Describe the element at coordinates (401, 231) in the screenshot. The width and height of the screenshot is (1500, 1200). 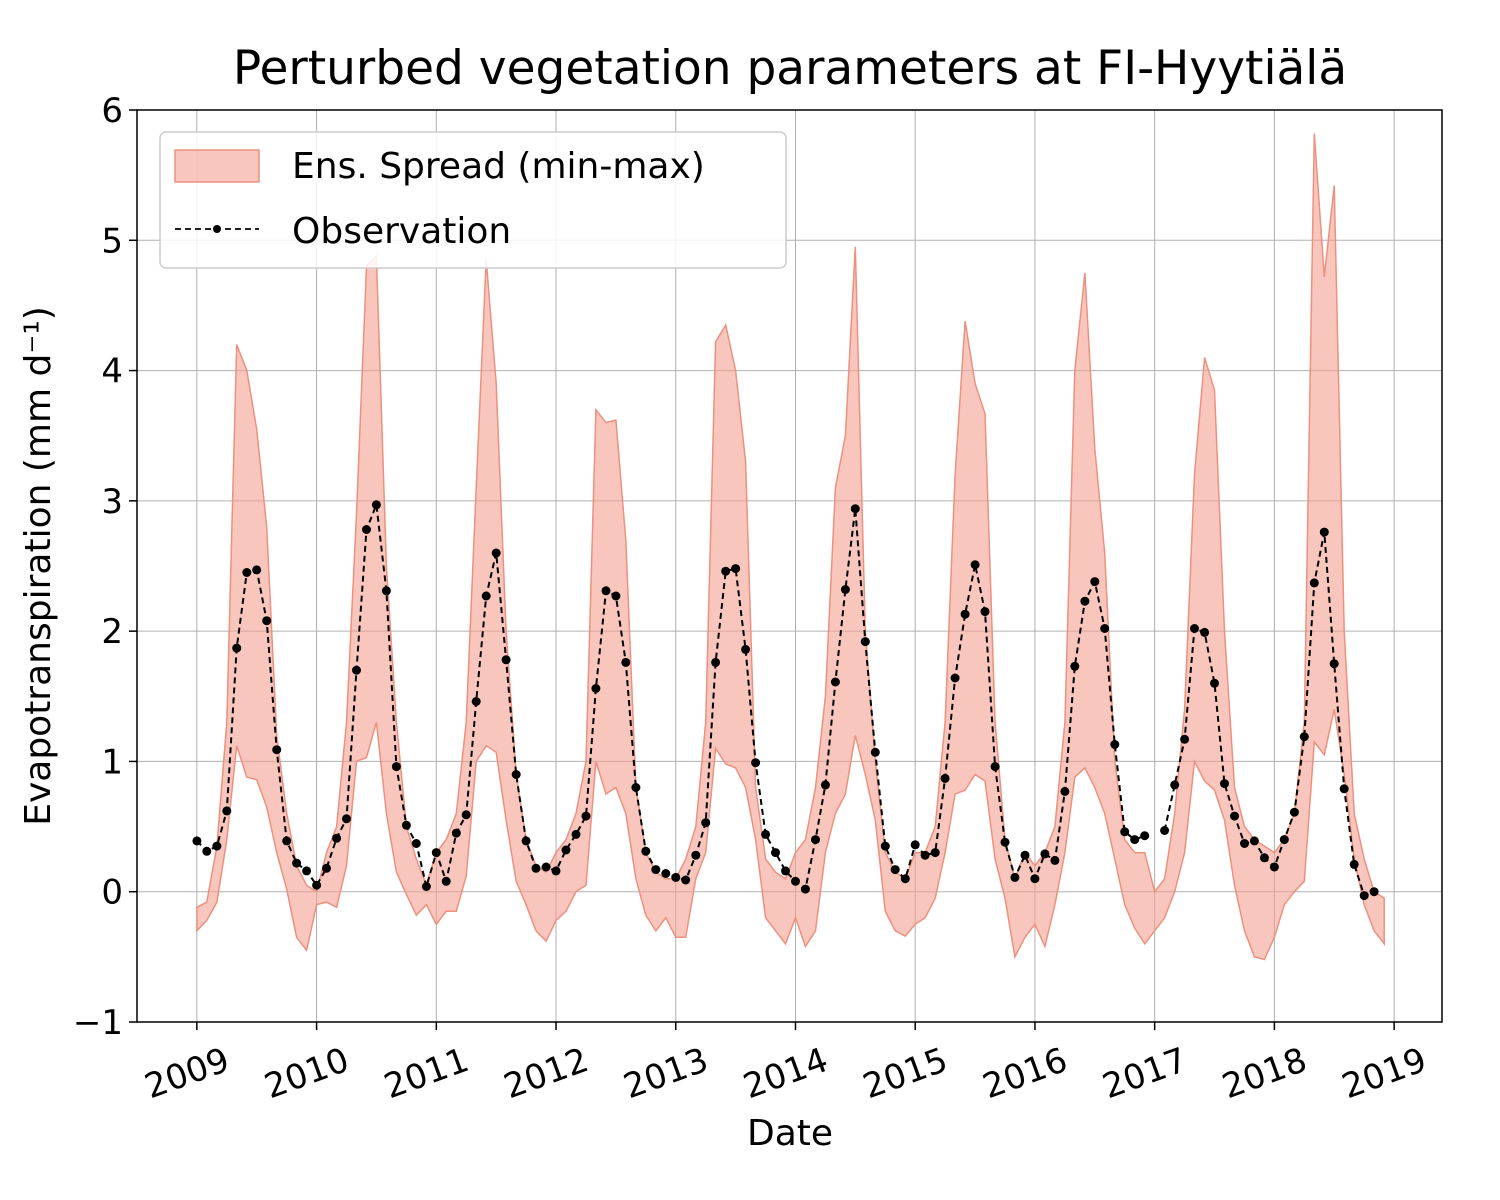
I see `legend-observation-label: Observation` at that location.